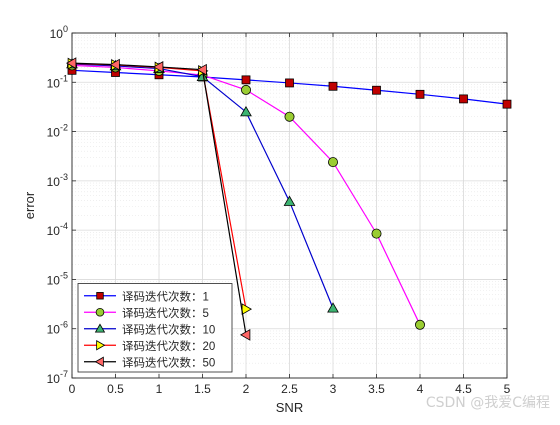  I want to click on y-tick-label: 10⁻¹, so click(57, 81).